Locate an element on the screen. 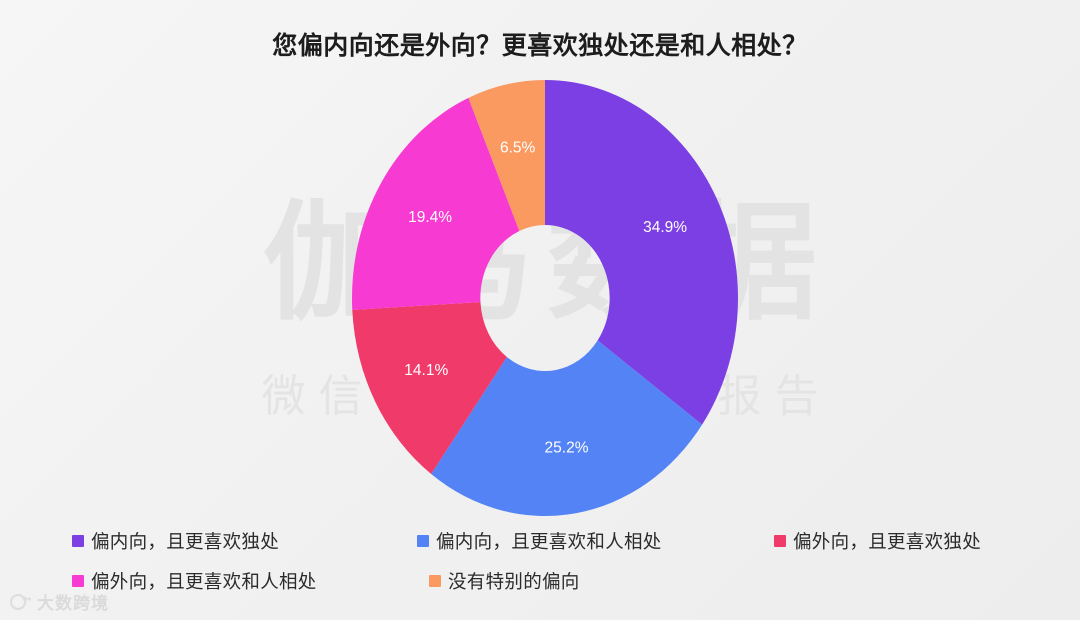  legend-label: 偏内向，且更喜欢和人相处 is located at coordinates (549, 541).